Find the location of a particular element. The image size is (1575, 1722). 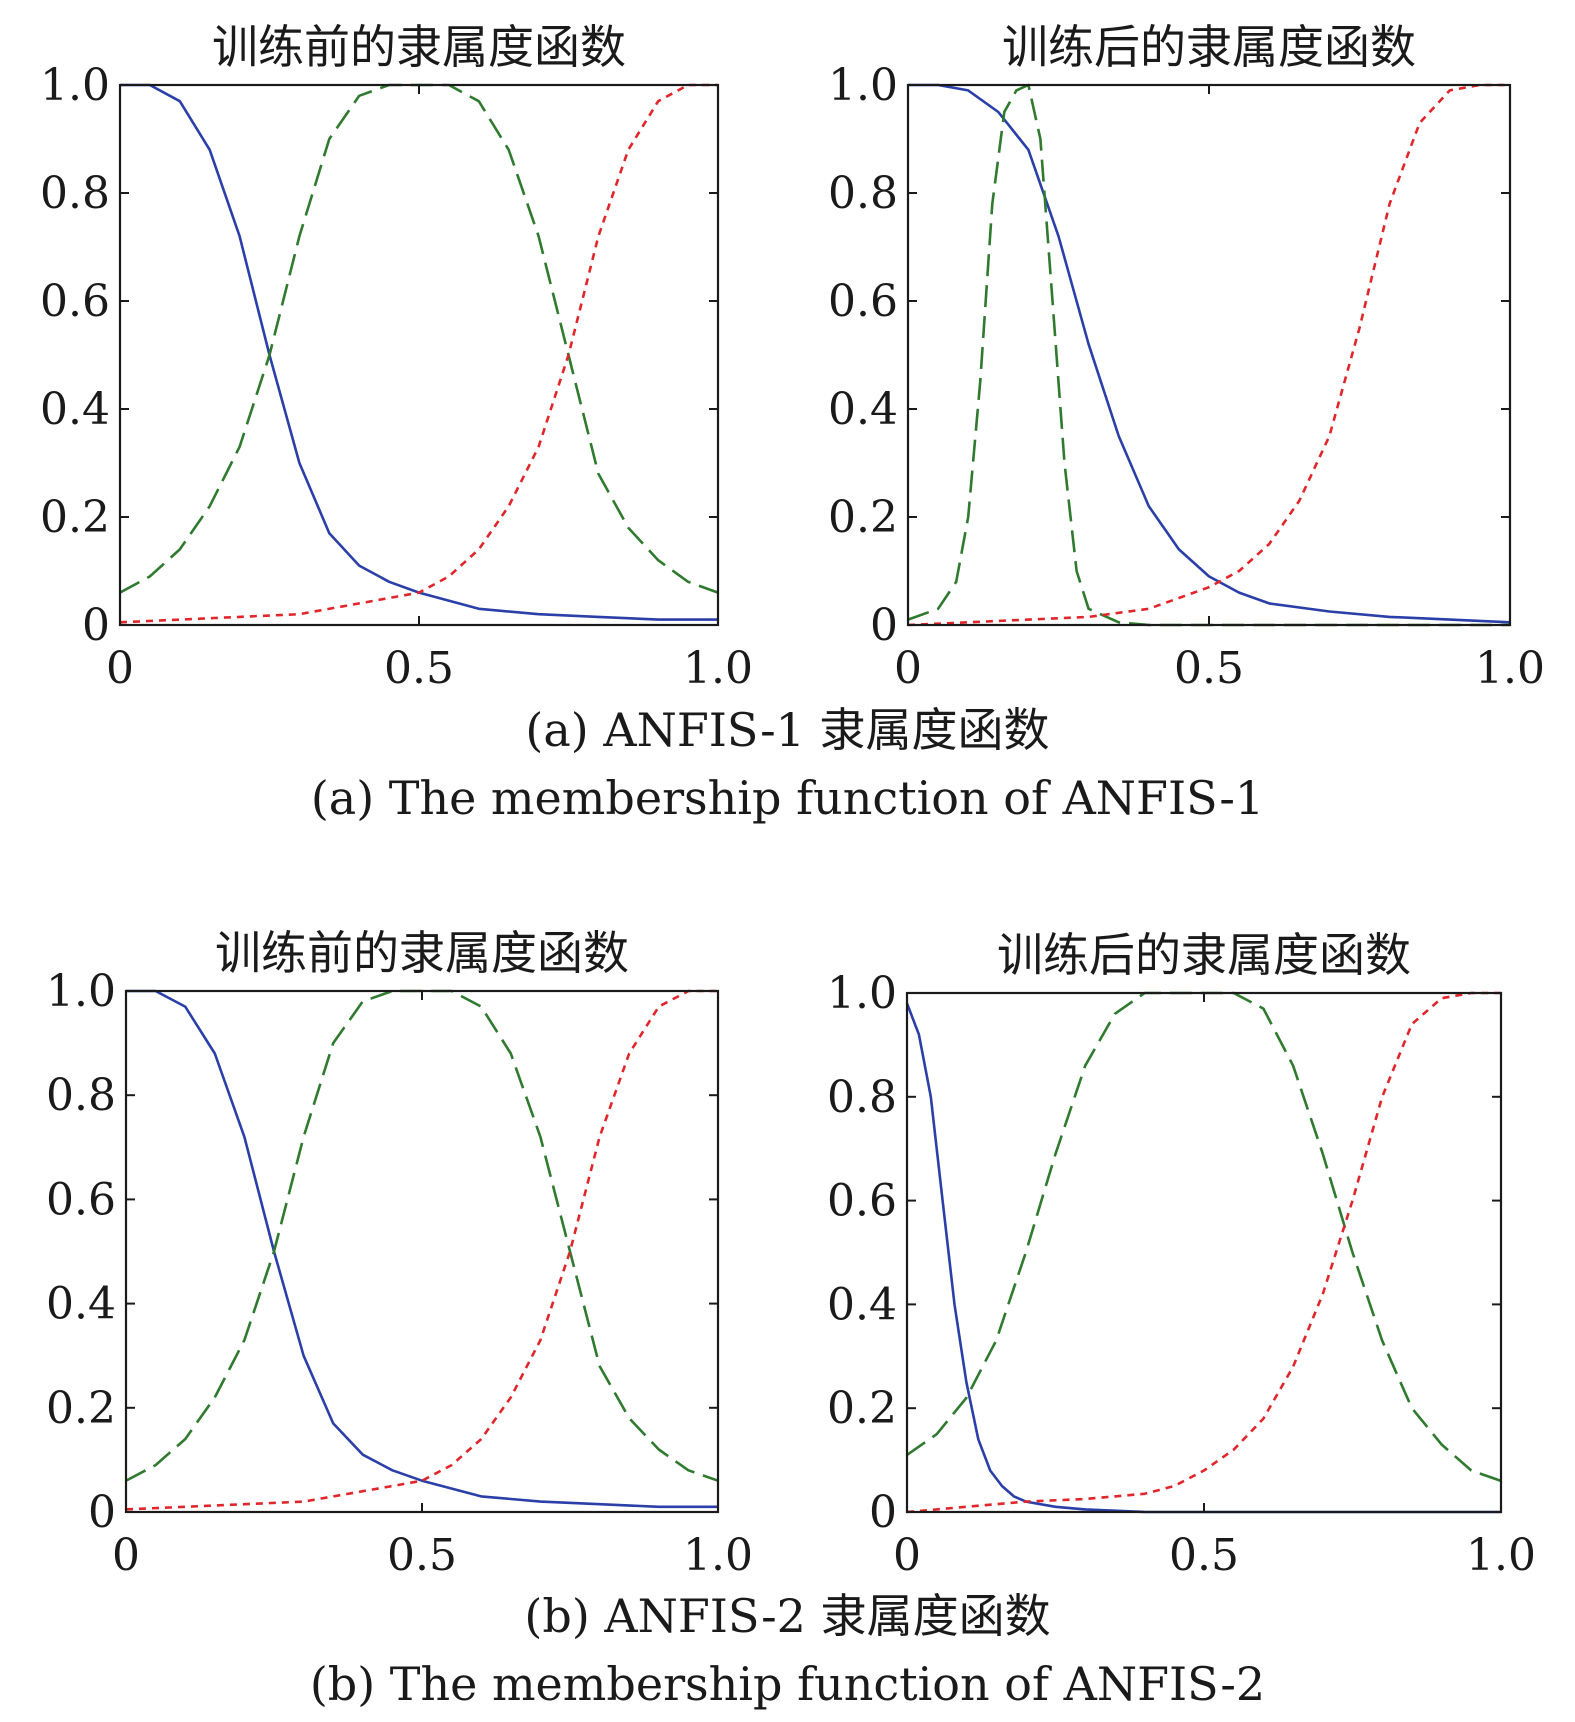

caption-b-chinese: (b) ANFIS-2 隶属度函数 is located at coordinates (787, 1616).